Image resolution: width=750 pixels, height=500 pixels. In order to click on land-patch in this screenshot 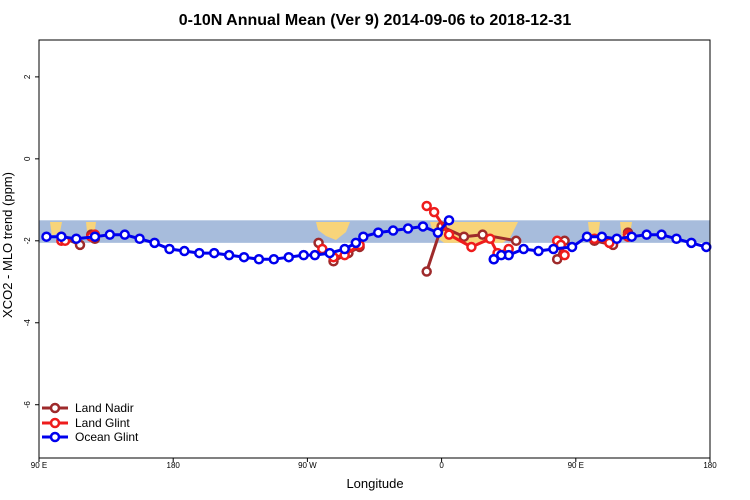, I will do `click(333, 231)`.